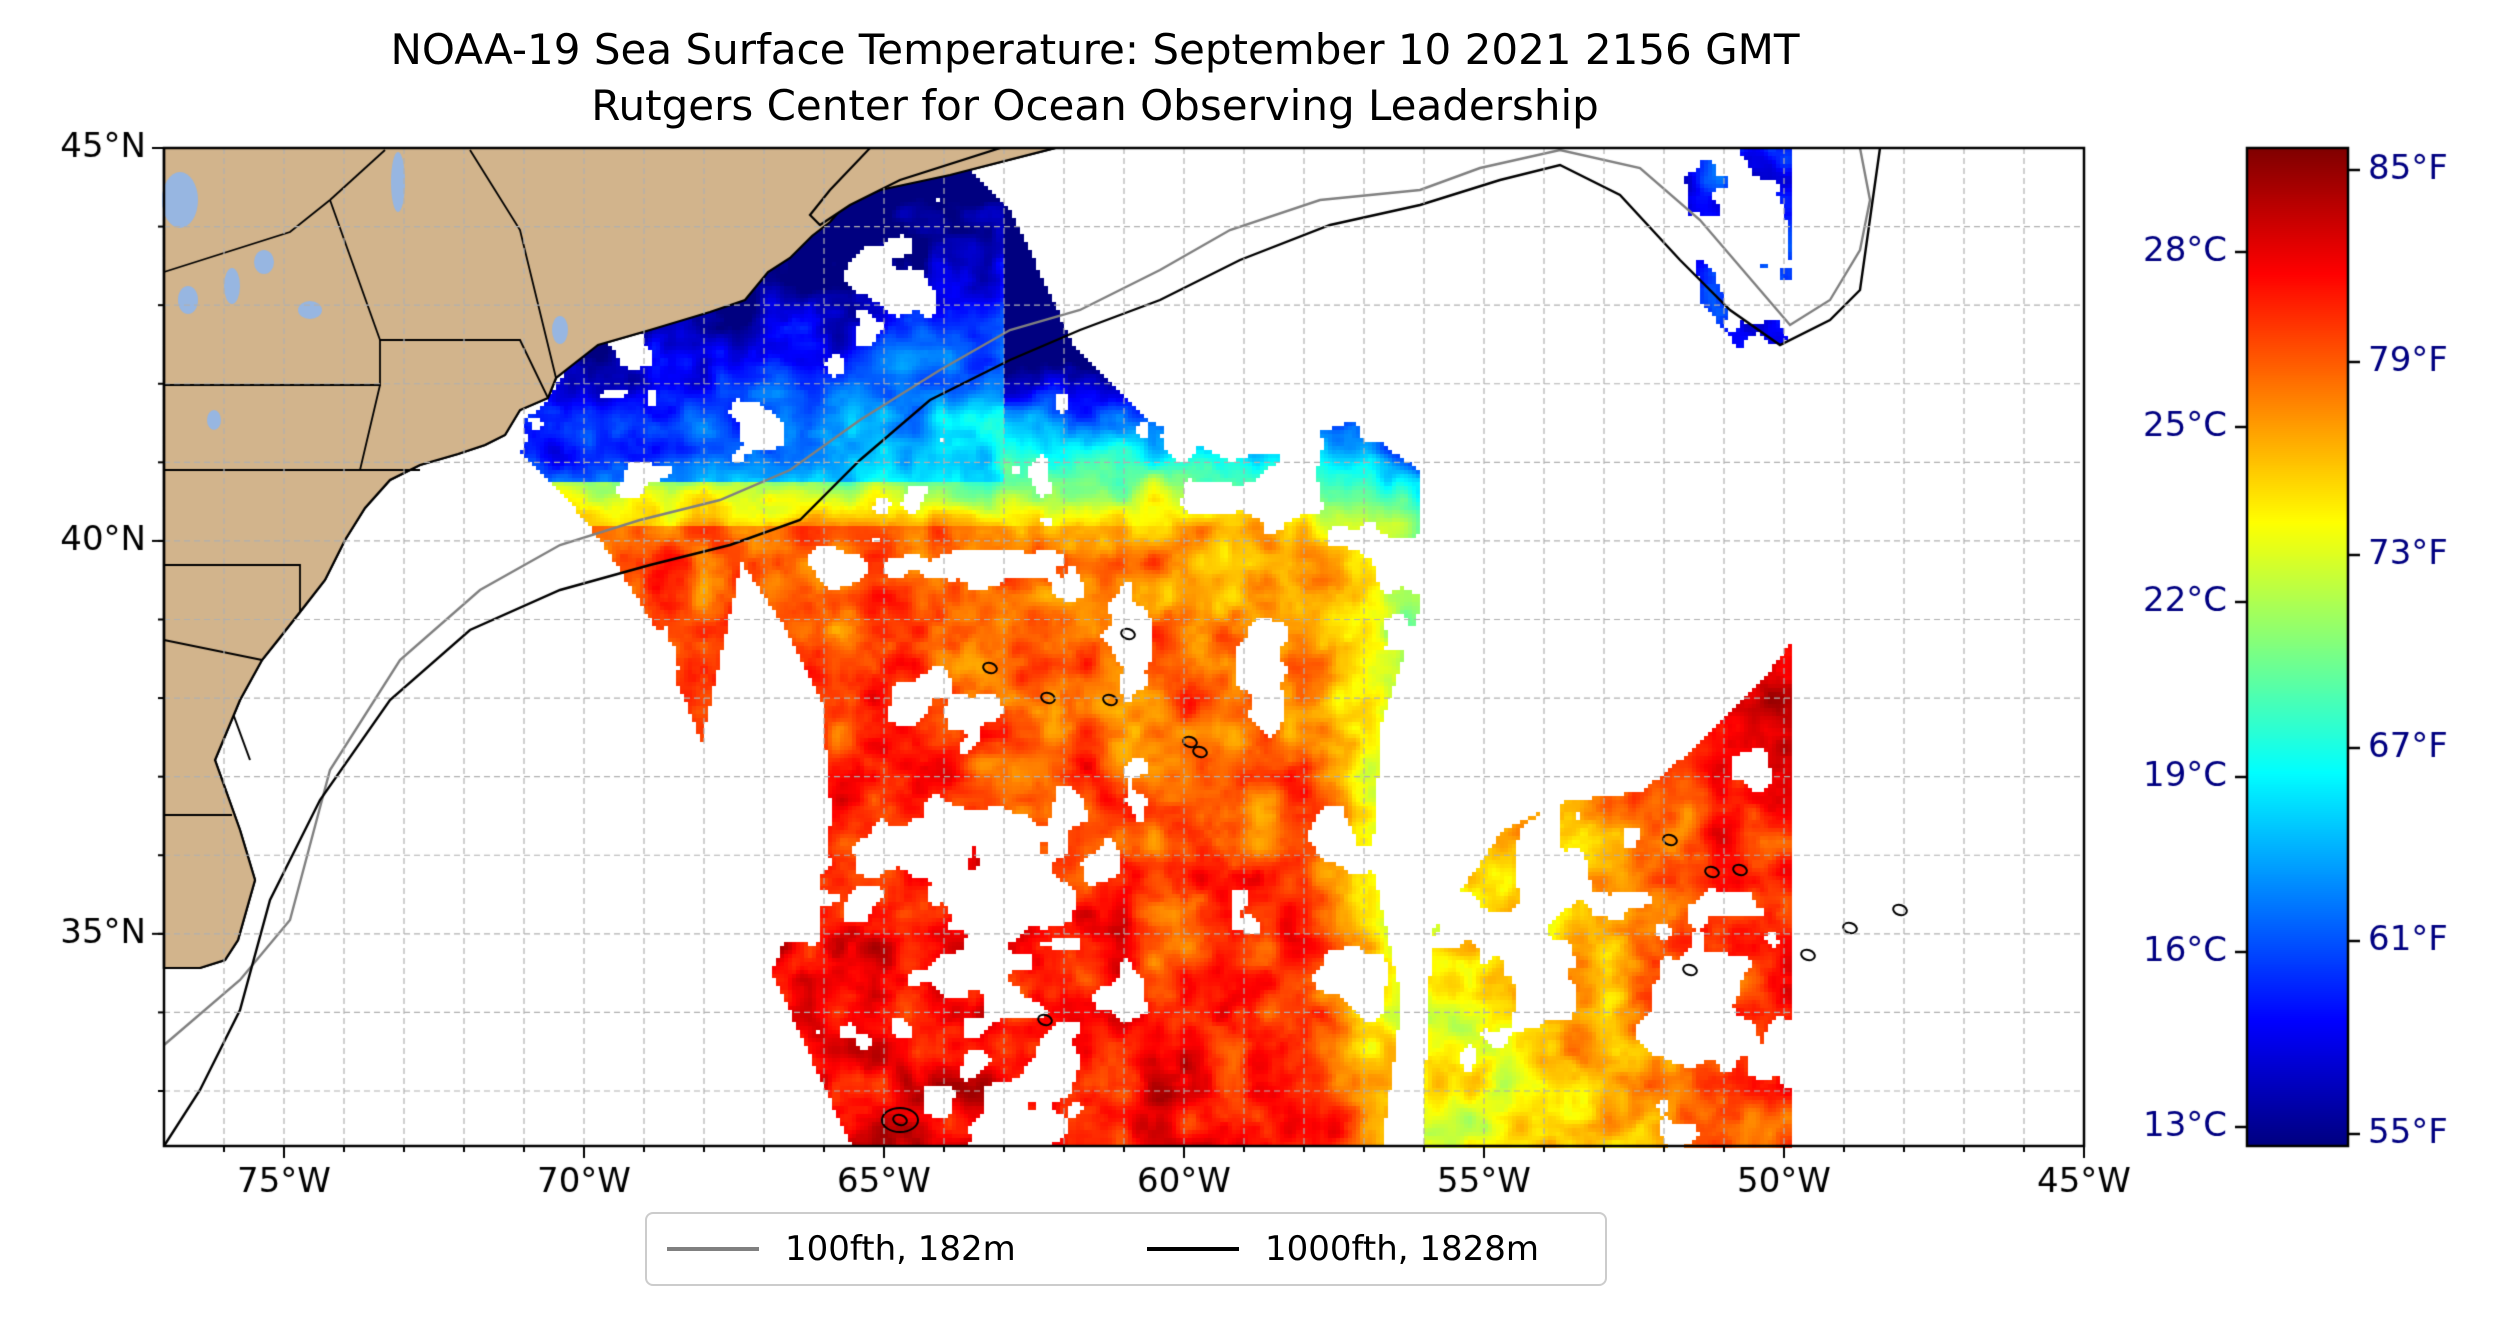 The height and width of the screenshot is (1318, 2502). What do you see at coordinates (1126, 1249) in the screenshot?
I see `depth-contour-legend: 100fth, 182m 1000fth, 1828m` at bounding box center [1126, 1249].